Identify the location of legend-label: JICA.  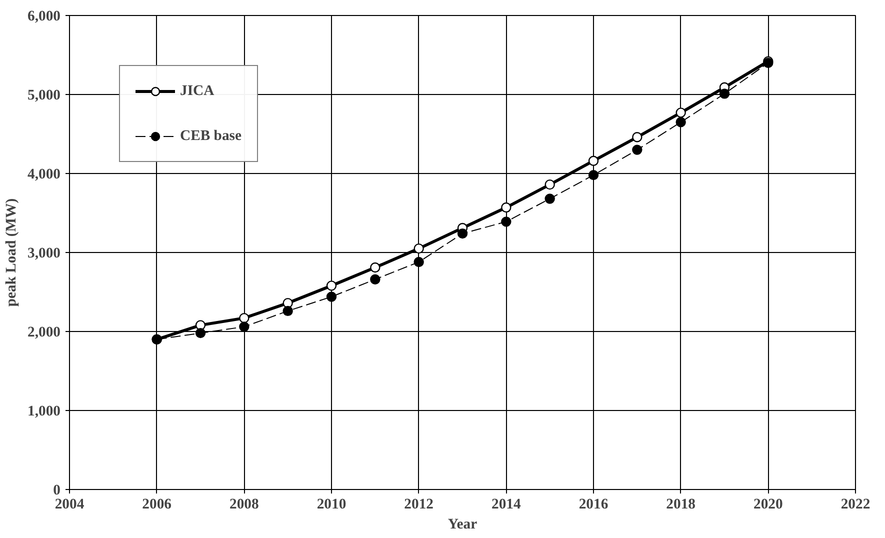
(197, 91).